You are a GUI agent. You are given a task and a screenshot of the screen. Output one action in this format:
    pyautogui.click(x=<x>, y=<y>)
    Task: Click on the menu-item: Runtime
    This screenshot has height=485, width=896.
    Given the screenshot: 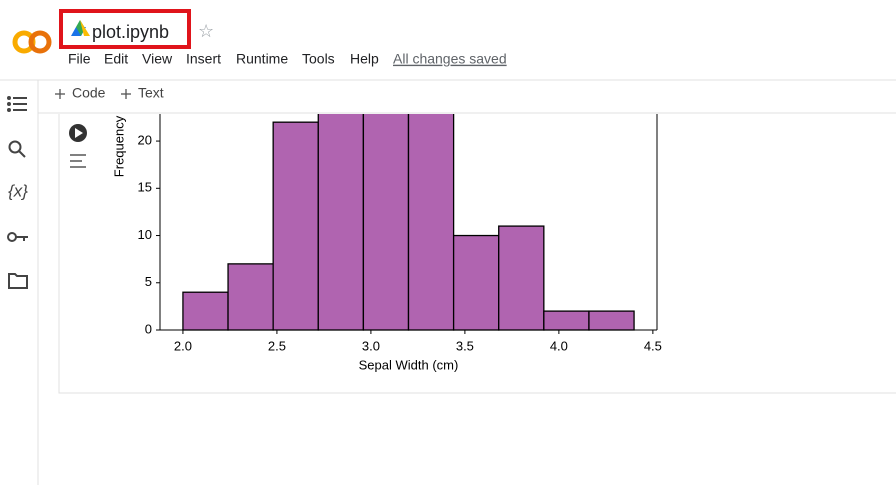 What is the action you would take?
    pyautogui.click(x=262, y=59)
    